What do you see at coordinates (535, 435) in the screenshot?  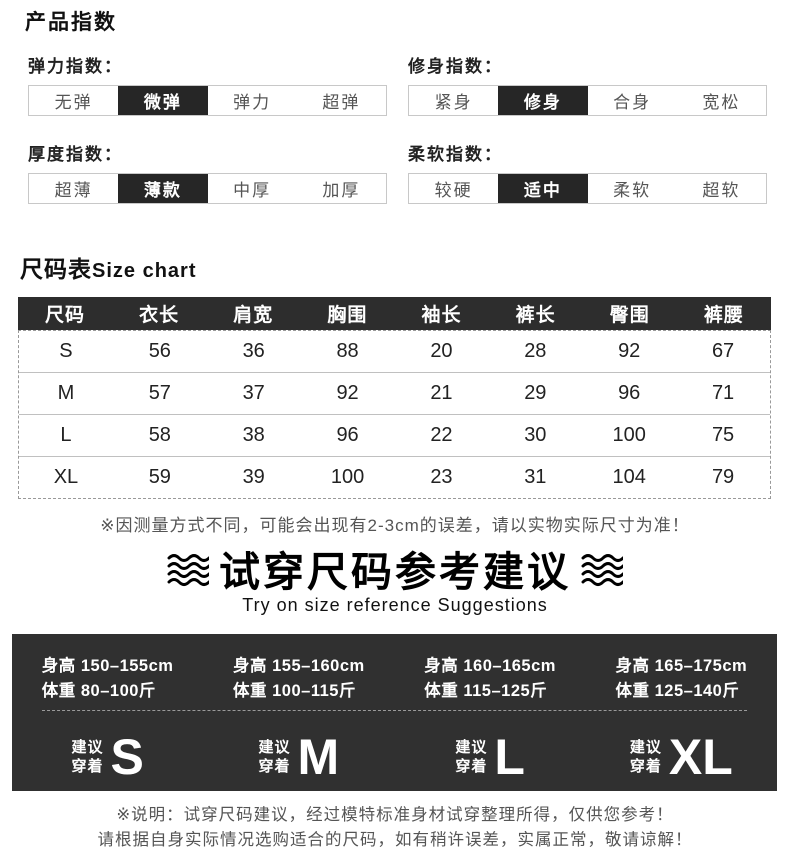 I see `table-cell: 30` at bounding box center [535, 435].